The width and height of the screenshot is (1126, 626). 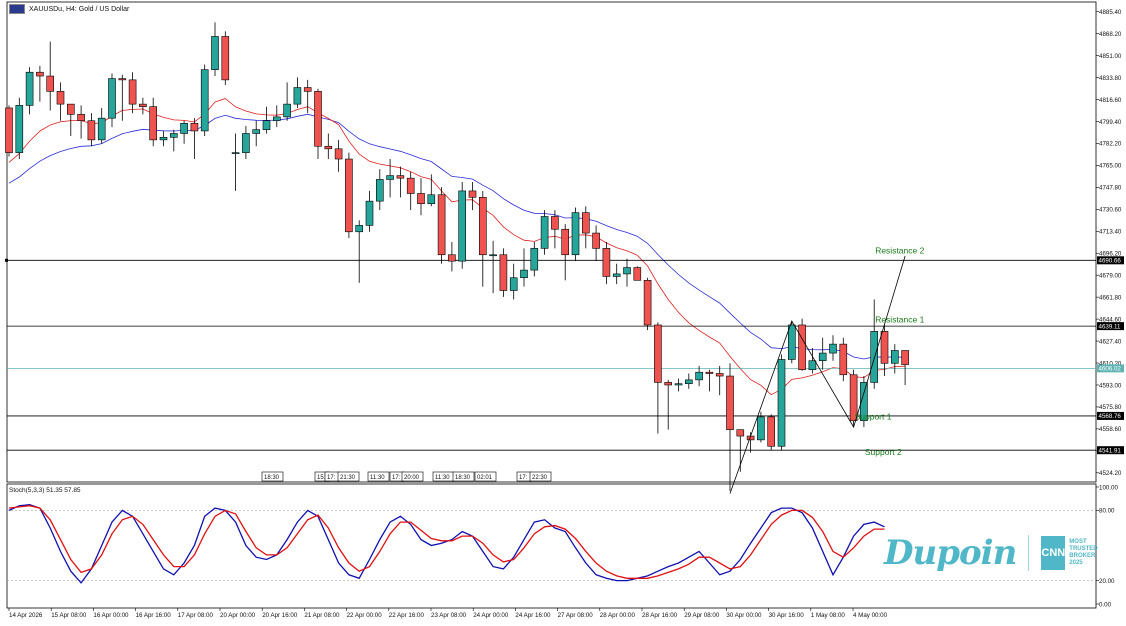 What do you see at coordinates (618, 615) in the screenshot?
I see `time-tick-label: 28 Apr 00:00` at bounding box center [618, 615].